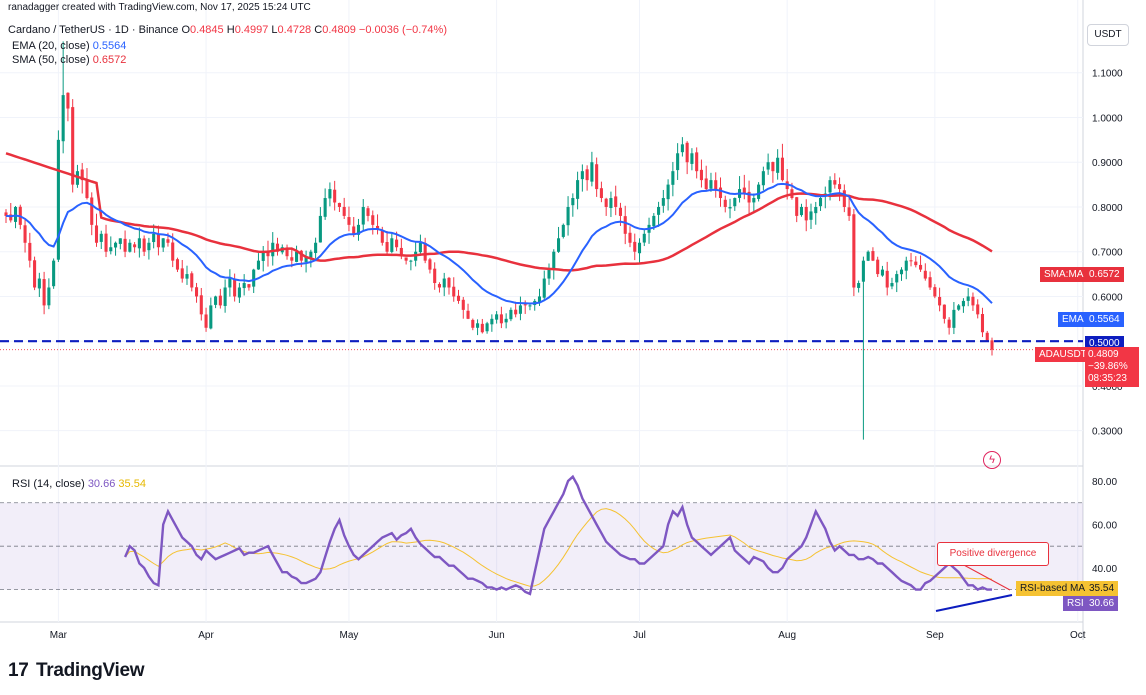 This screenshot has width=1146, height=695. Describe the element at coordinates (1107, 118) in the screenshot. I see `price-tick-label: 1.0000` at that location.